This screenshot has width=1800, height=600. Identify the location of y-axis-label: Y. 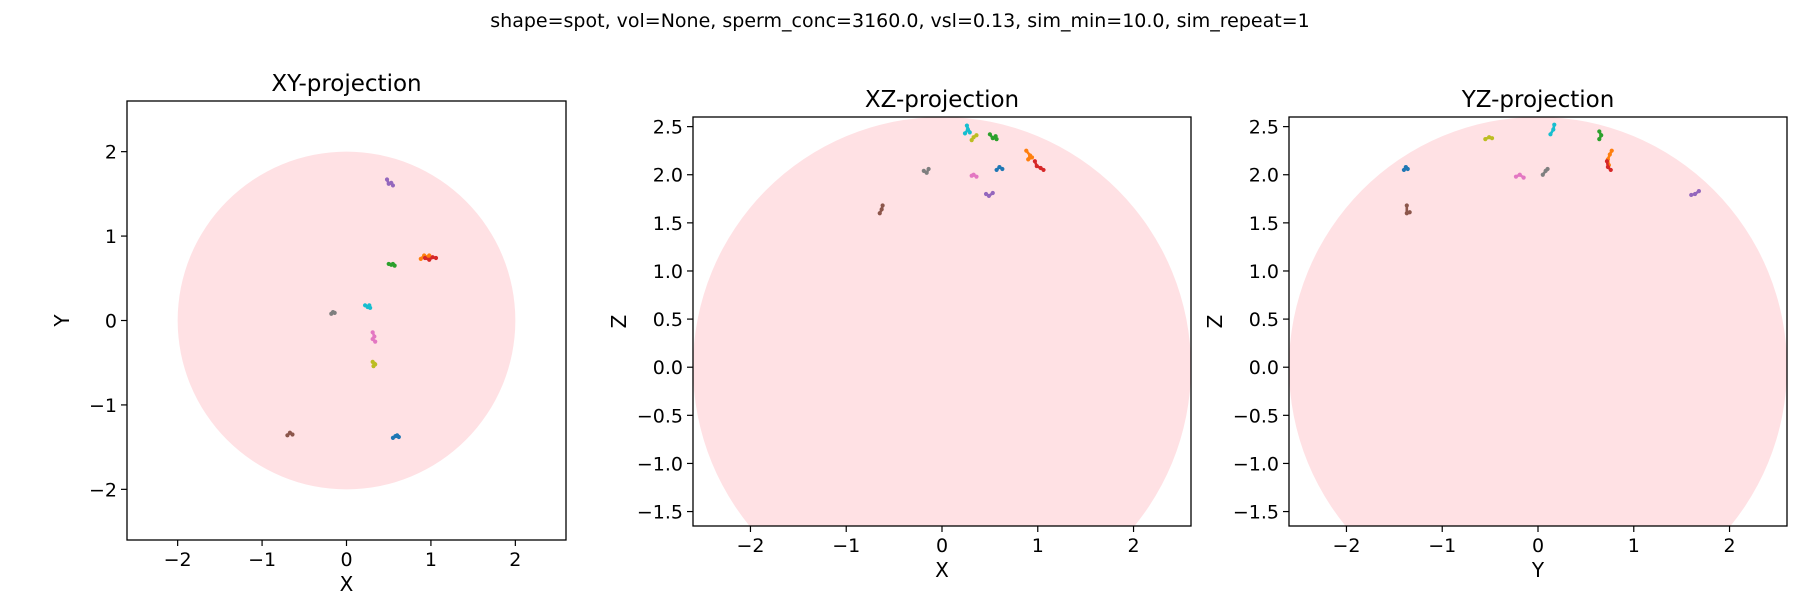
(62, 321).